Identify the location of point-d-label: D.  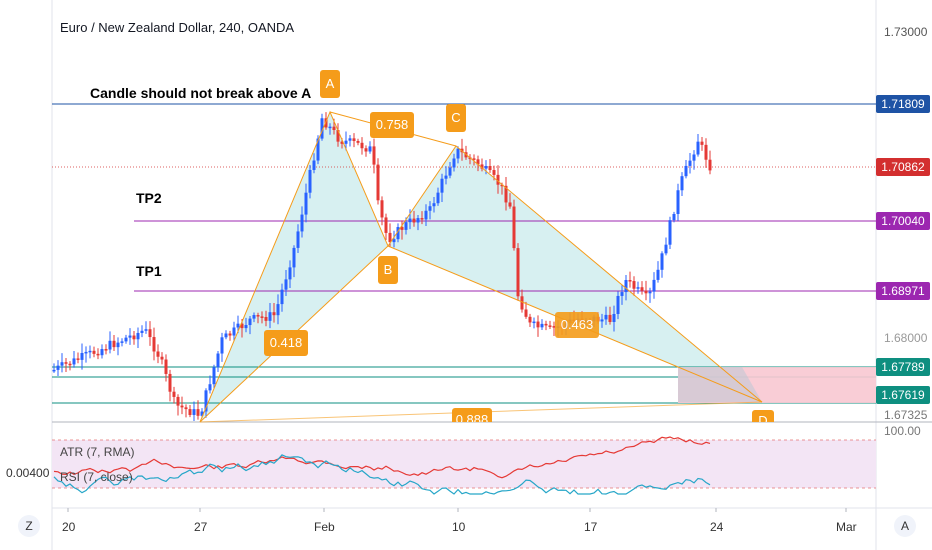
(763, 416).